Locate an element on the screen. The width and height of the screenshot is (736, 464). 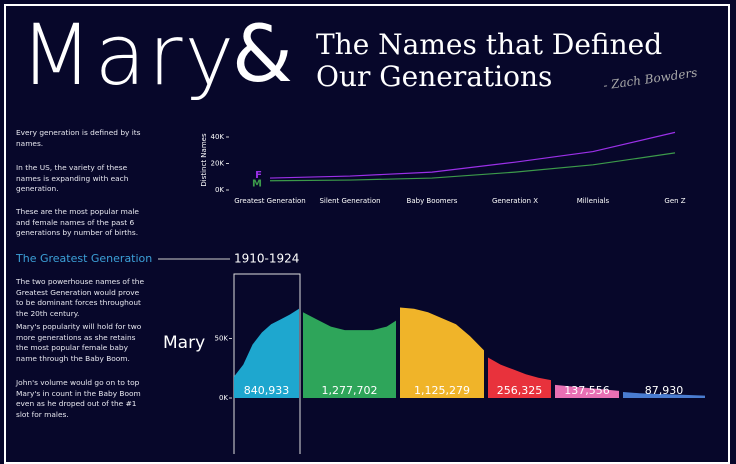
ampersand: & is located at coordinates (262, 55).